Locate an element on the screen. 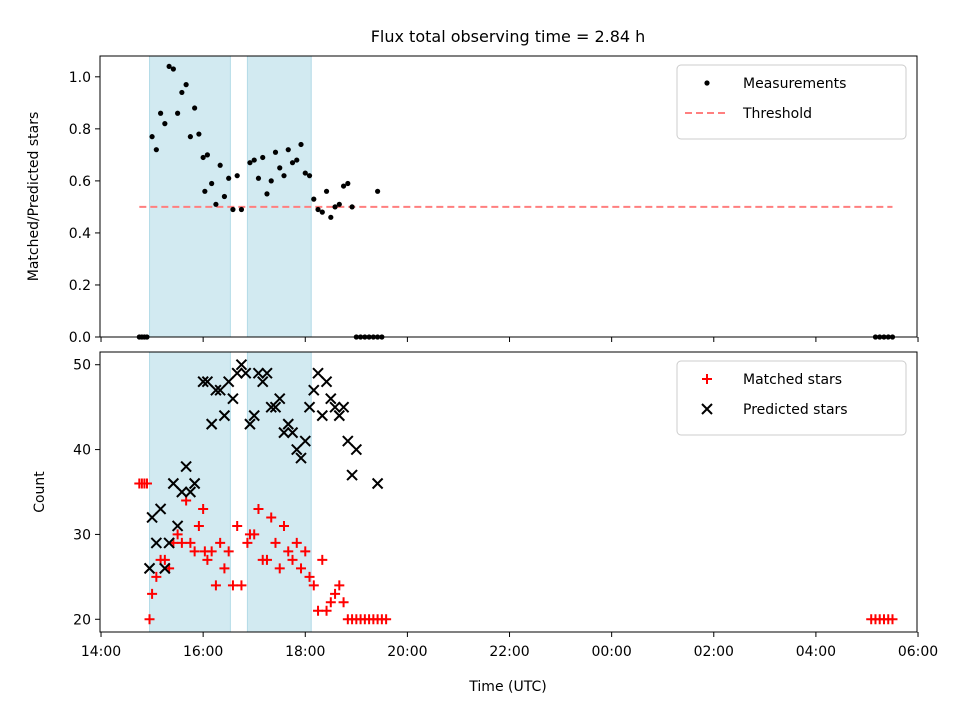  y-tick-label: 0.2 is located at coordinates (80, 286).